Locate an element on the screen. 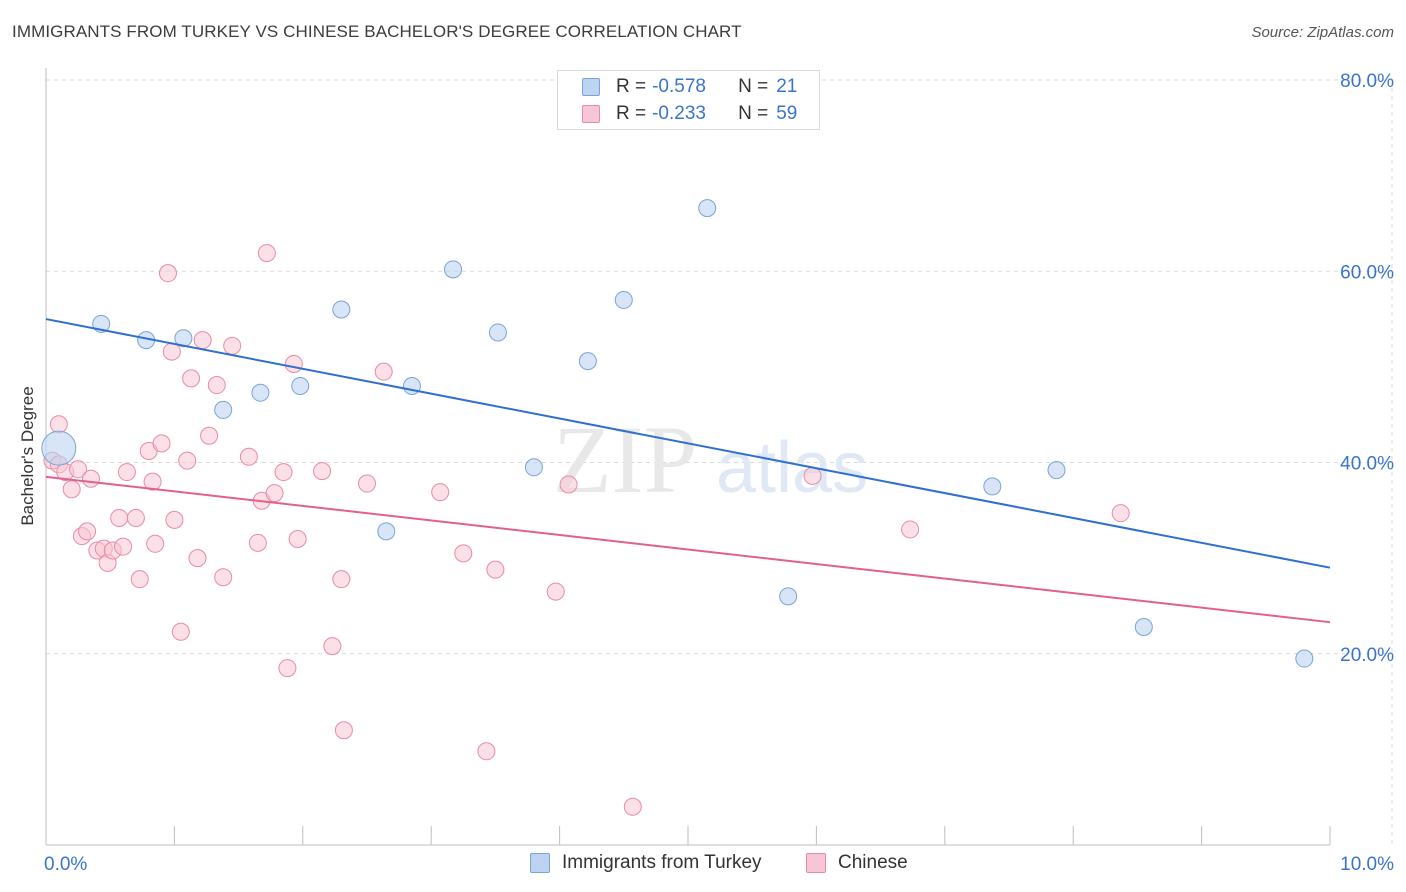 This screenshot has height=892, width=1406. stats-legend: R = -0.578 N = 21 R = -0.233 N = 59 is located at coordinates (688, 100).